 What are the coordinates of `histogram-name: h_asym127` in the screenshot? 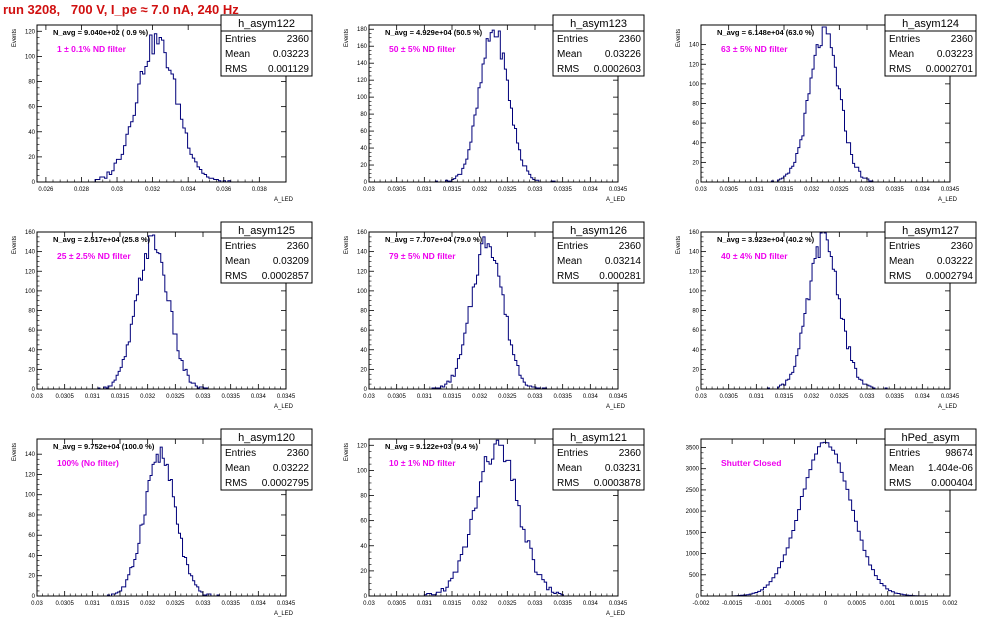 It's located at (930, 231).